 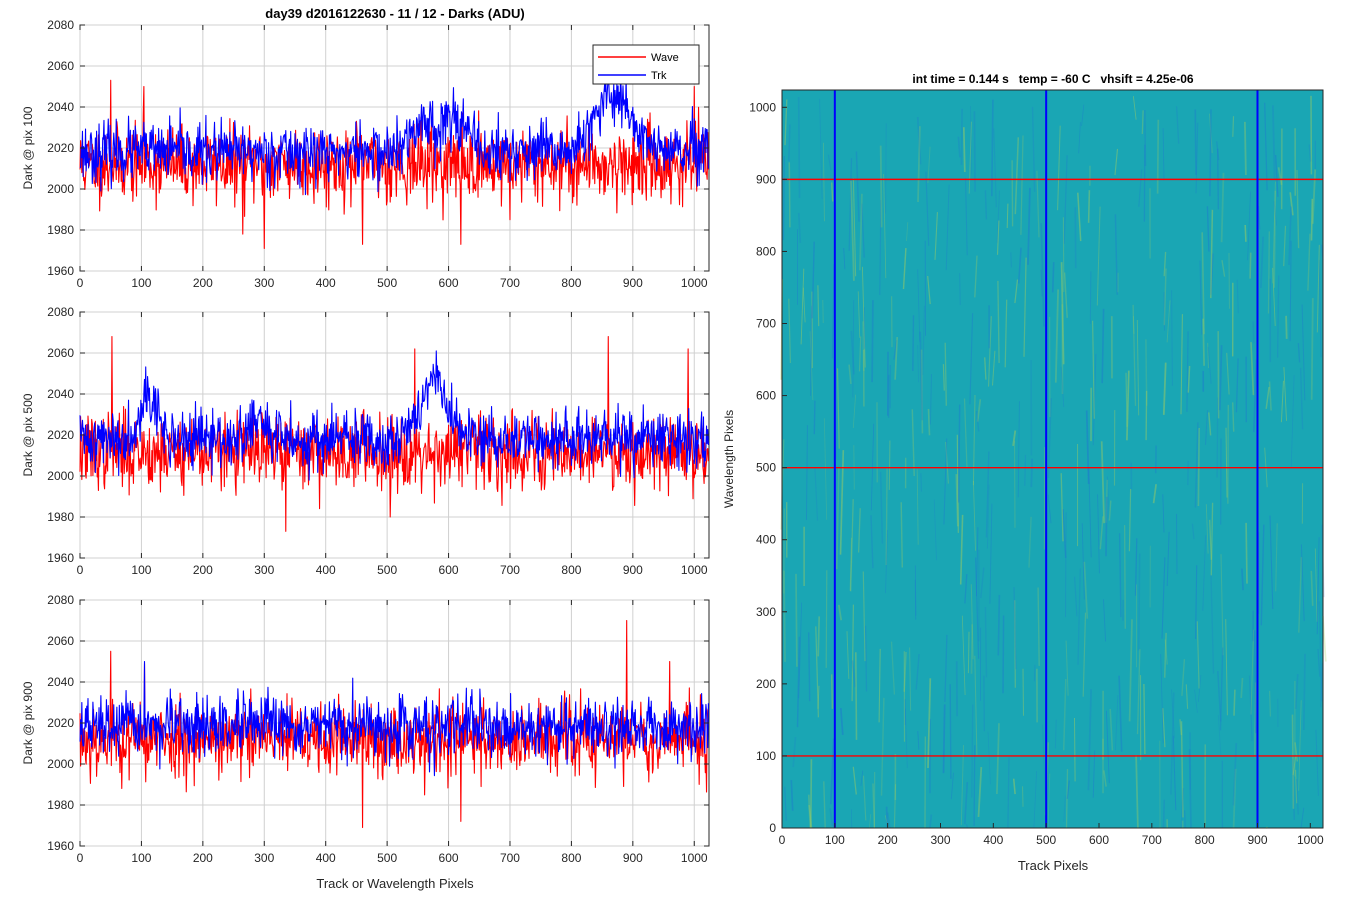 I want to click on x-tick-label: 0, so click(x=80, y=570).